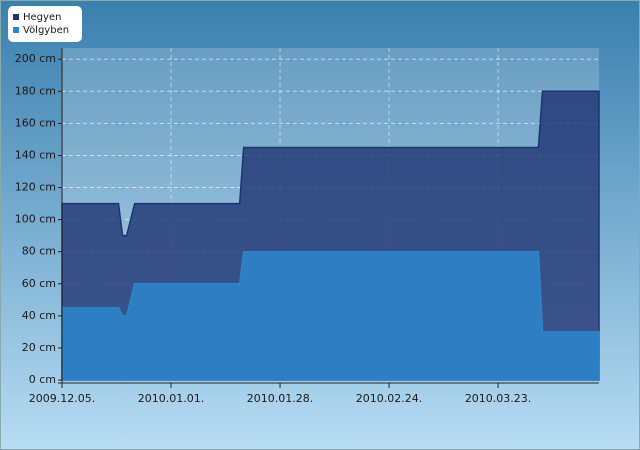  What do you see at coordinates (42, 379) in the screenshot?
I see `y-tick-label: 0 cm` at bounding box center [42, 379].